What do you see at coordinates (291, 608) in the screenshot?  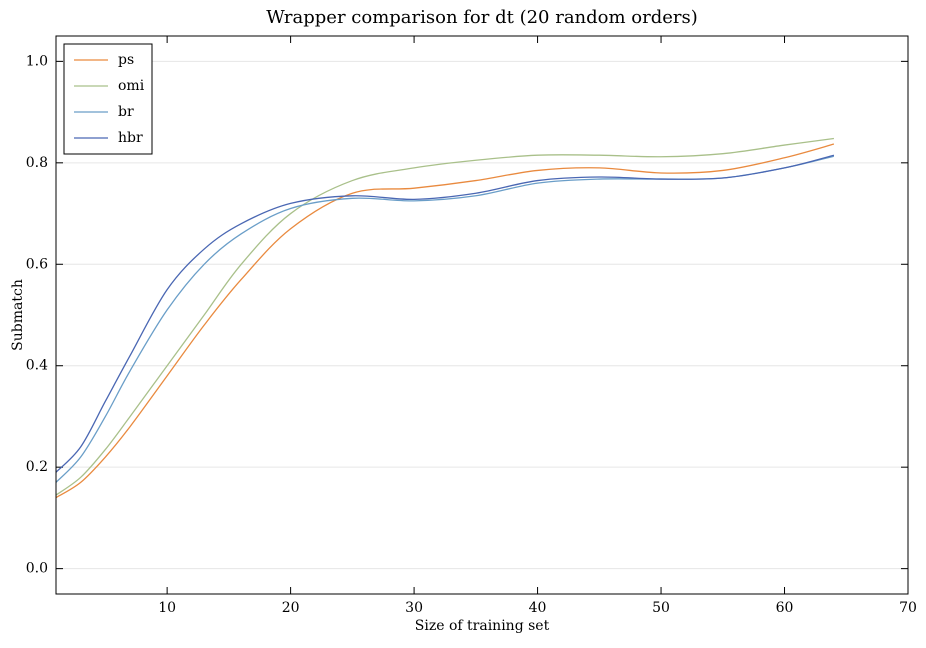 I see `x-tick-label: 20` at bounding box center [291, 608].